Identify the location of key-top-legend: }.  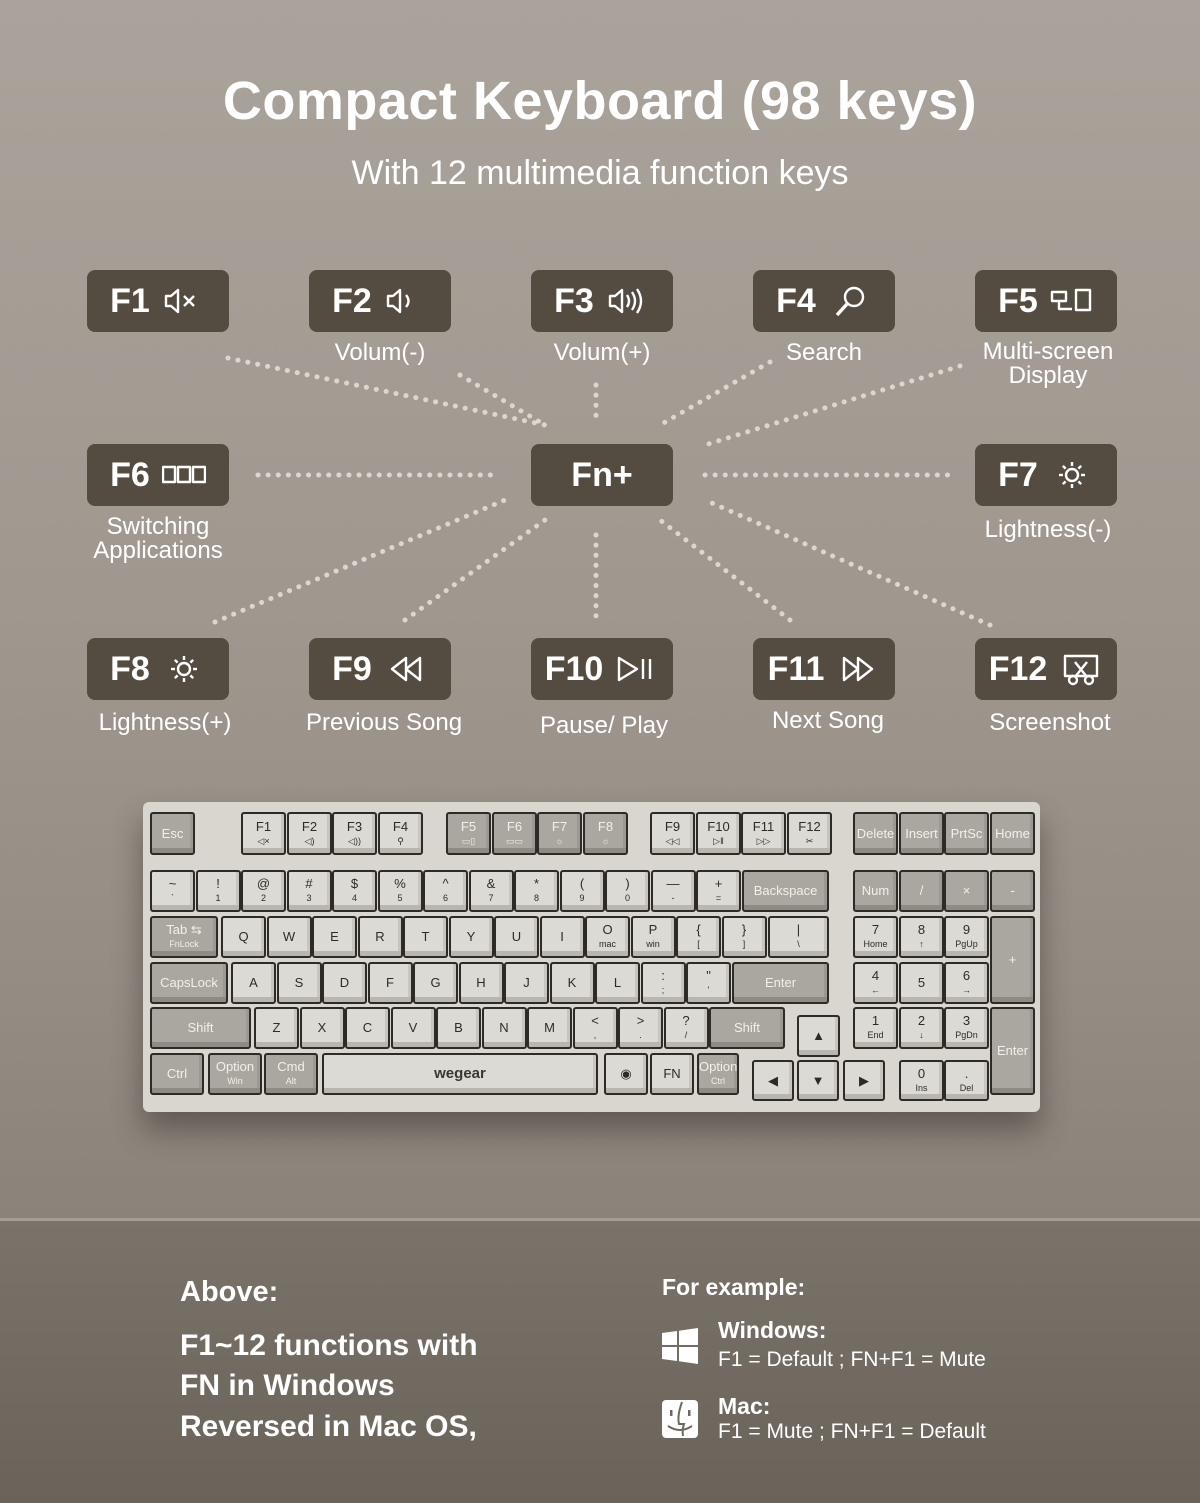
(744, 929).